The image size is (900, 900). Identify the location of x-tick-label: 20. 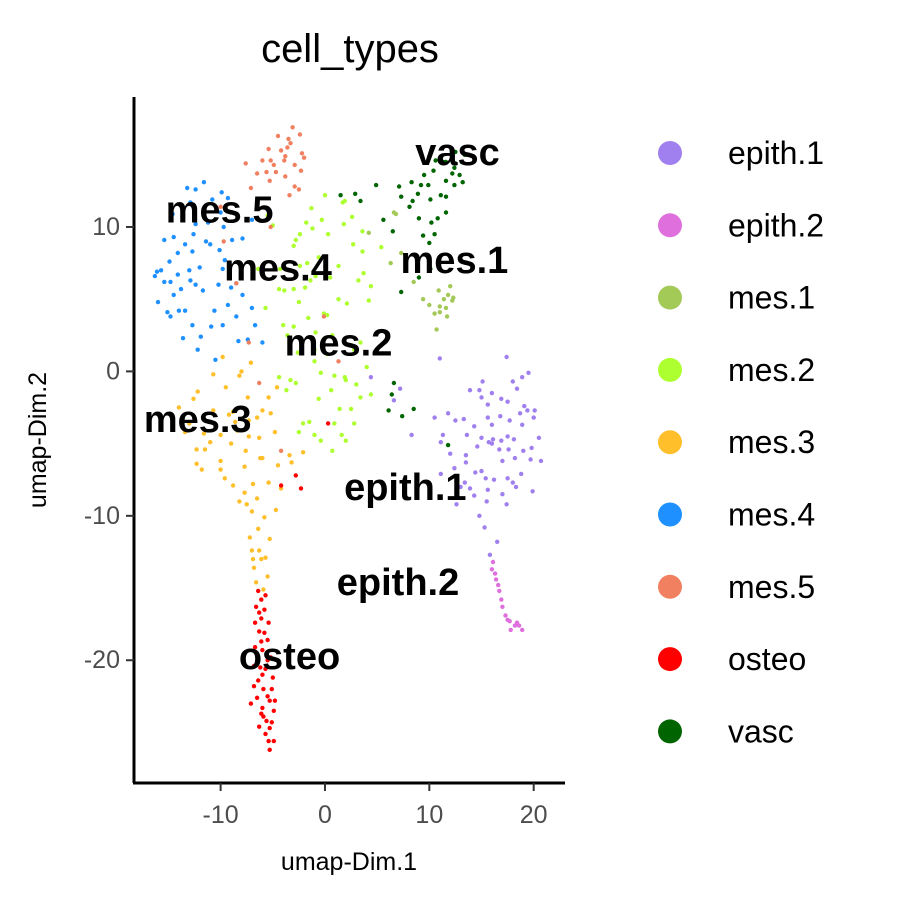
(534, 815).